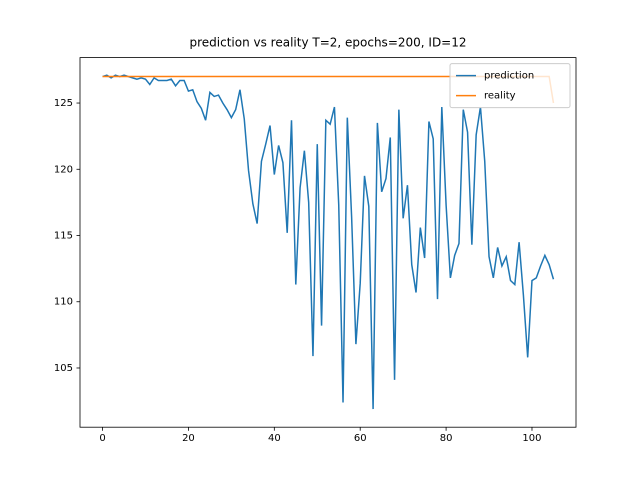  What do you see at coordinates (188, 438) in the screenshot?
I see `x-tick-label: 20` at bounding box center [188, 438].